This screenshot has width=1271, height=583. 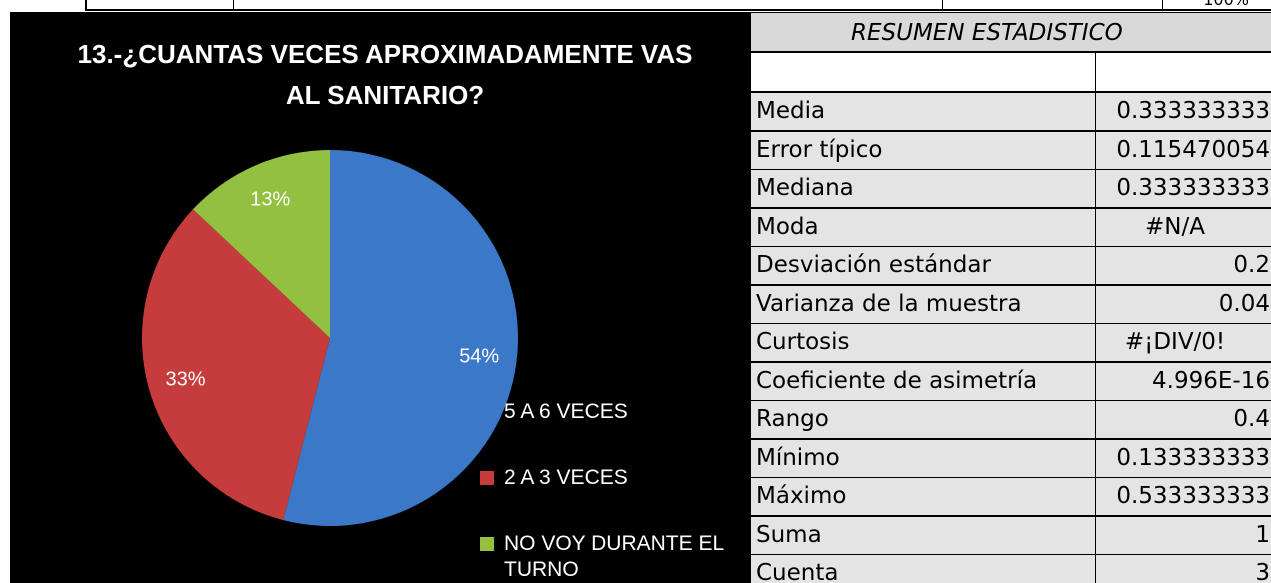 I want to click on legend-item: 2 A 3 VECES, so click(x=610, y=478).